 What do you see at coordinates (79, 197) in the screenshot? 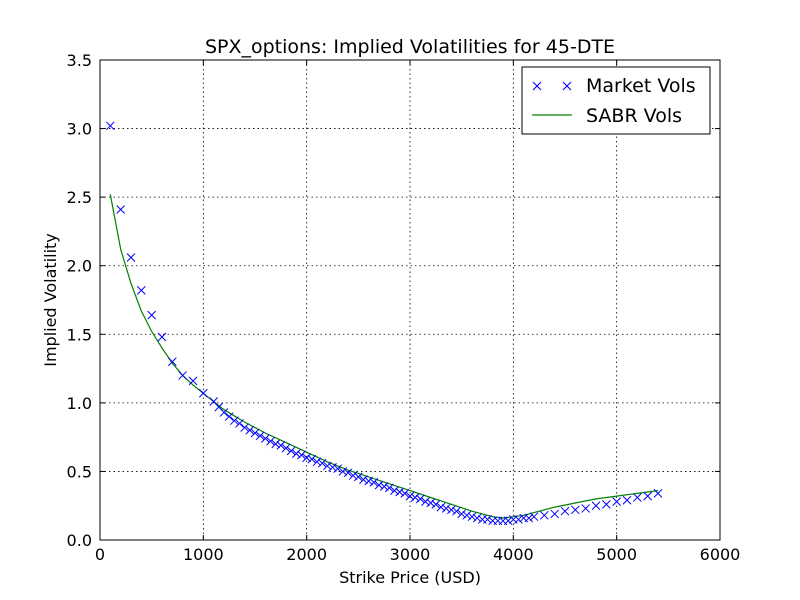
I see `y-tick-label: 2.5` at bounding box center [79, 197].